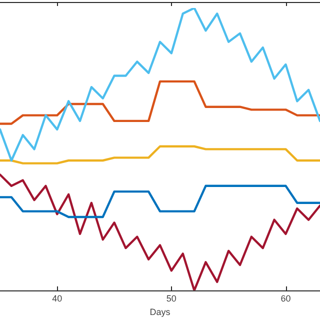 The image size is (320, 320). I want to click on x-tick-label: 50, so click(171, 298).